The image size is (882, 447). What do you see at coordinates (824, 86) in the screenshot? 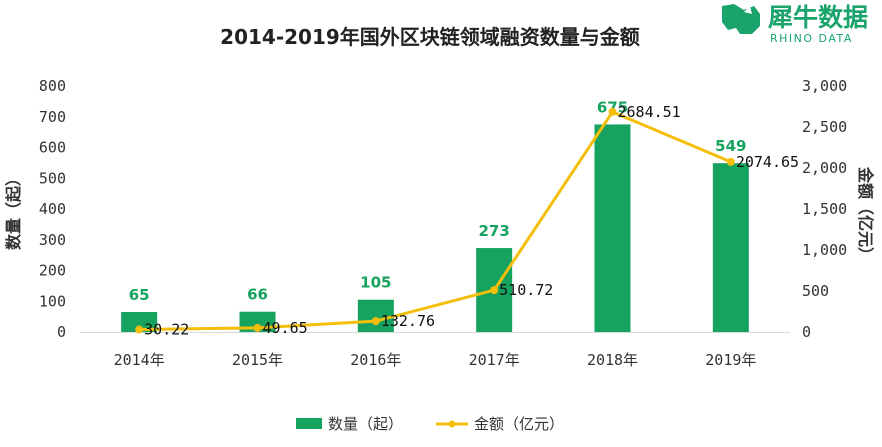
I see `y-tick-label-right: 3,000` at bounding box center [824, 86].